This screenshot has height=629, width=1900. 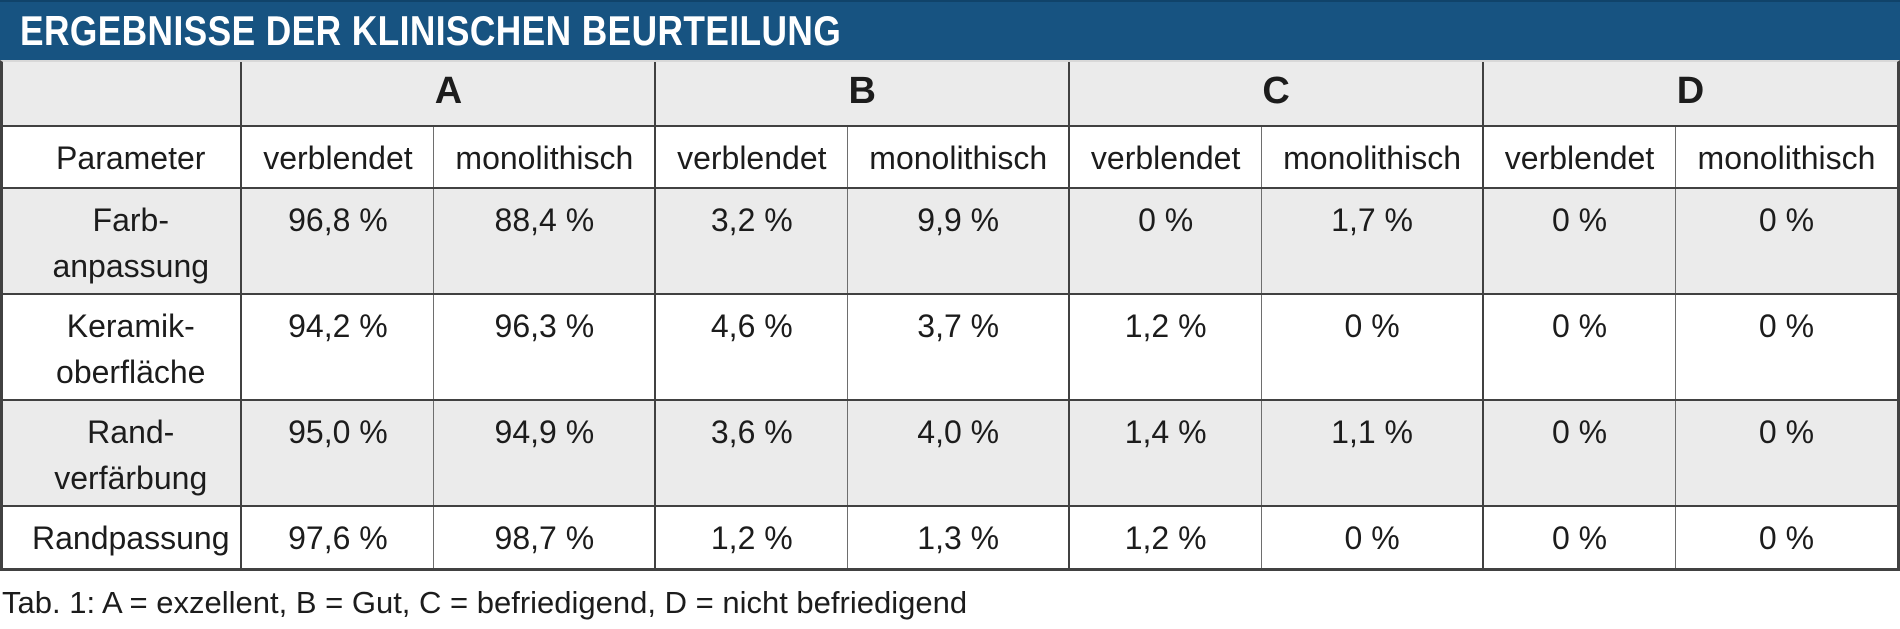 I want to click on corner-cell, so click(x=122, y=94).